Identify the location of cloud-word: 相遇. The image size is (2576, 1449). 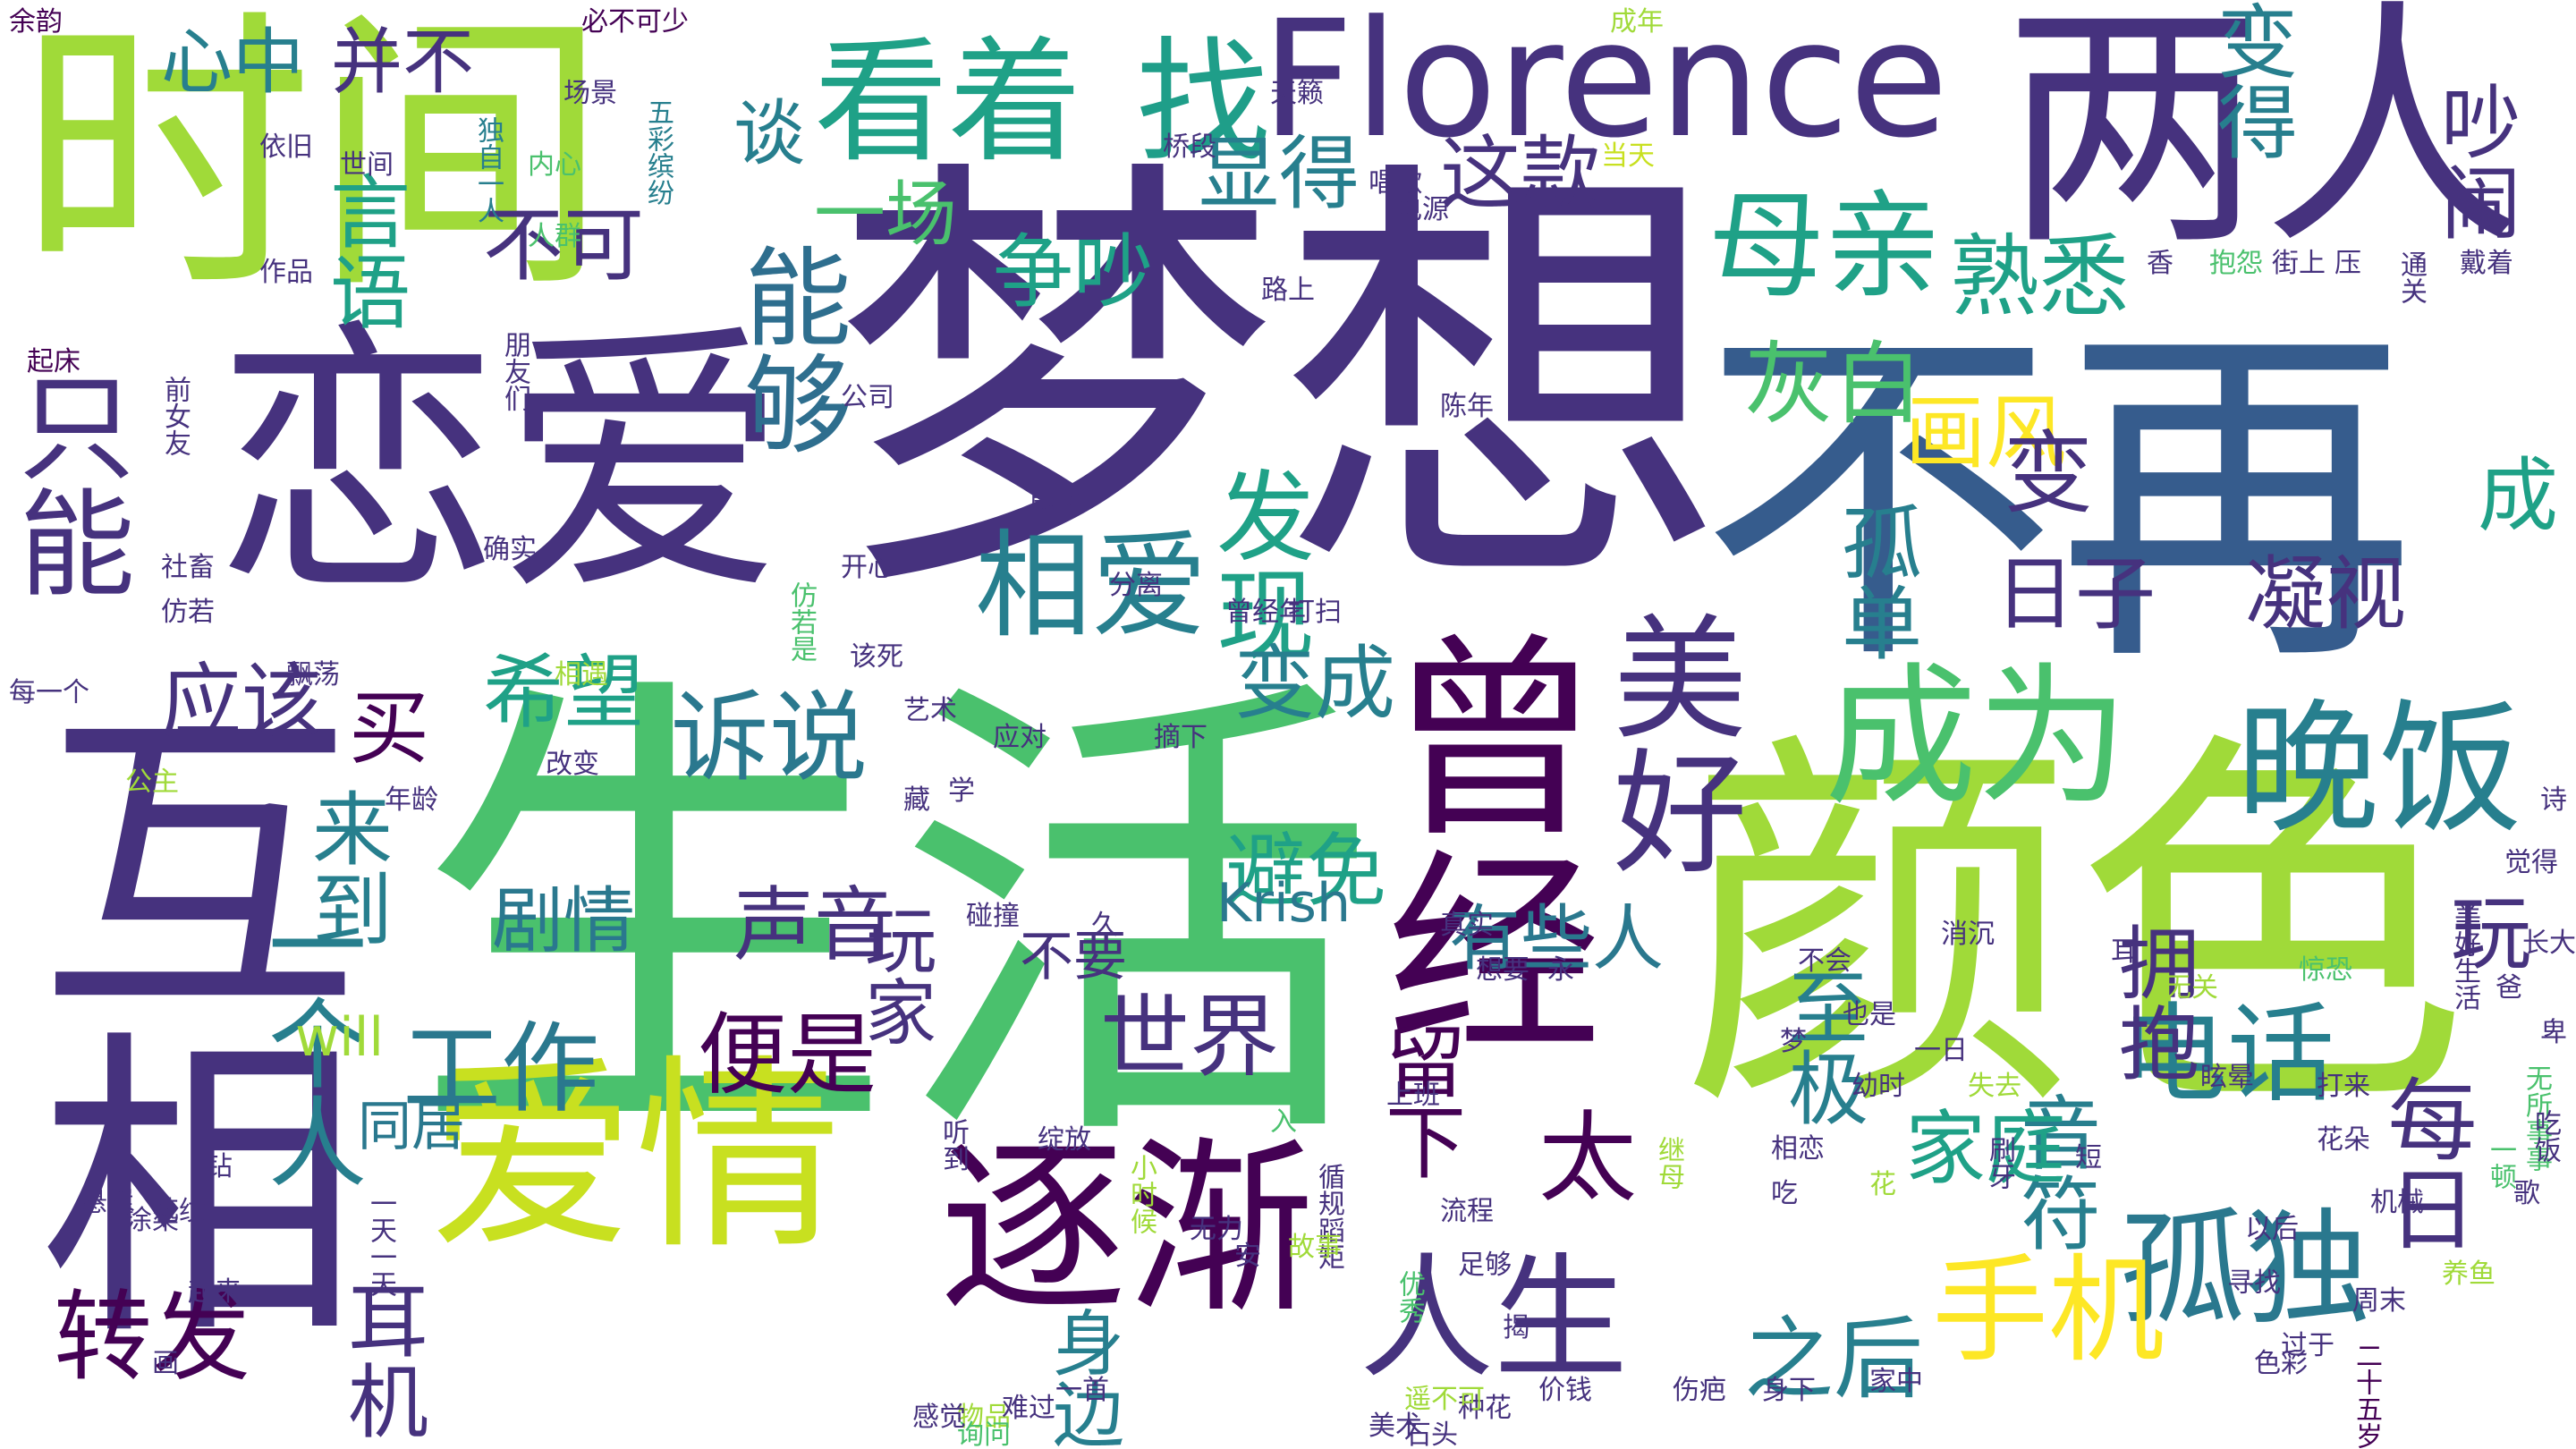
(581, 675).